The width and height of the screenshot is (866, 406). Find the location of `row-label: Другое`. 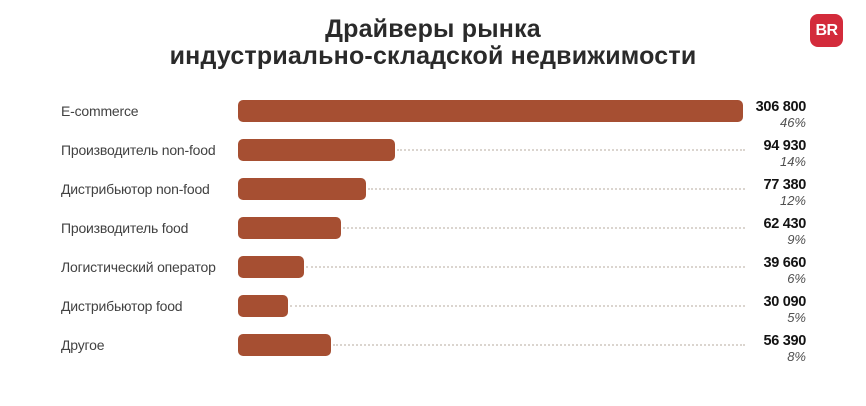

row-label: Другое is located at coordinates (83, 344).